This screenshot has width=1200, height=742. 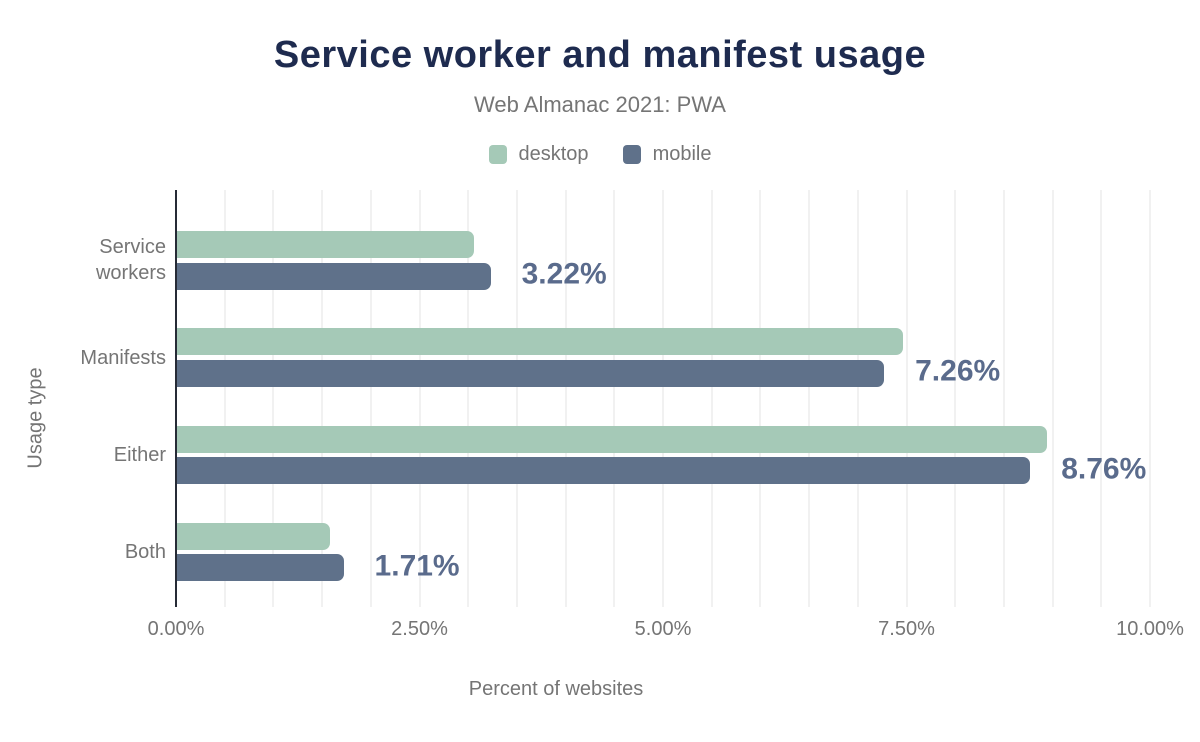 I want to click on chart-subtitle: Web Almanac 2021: PWA, so click(x=600, y=104).